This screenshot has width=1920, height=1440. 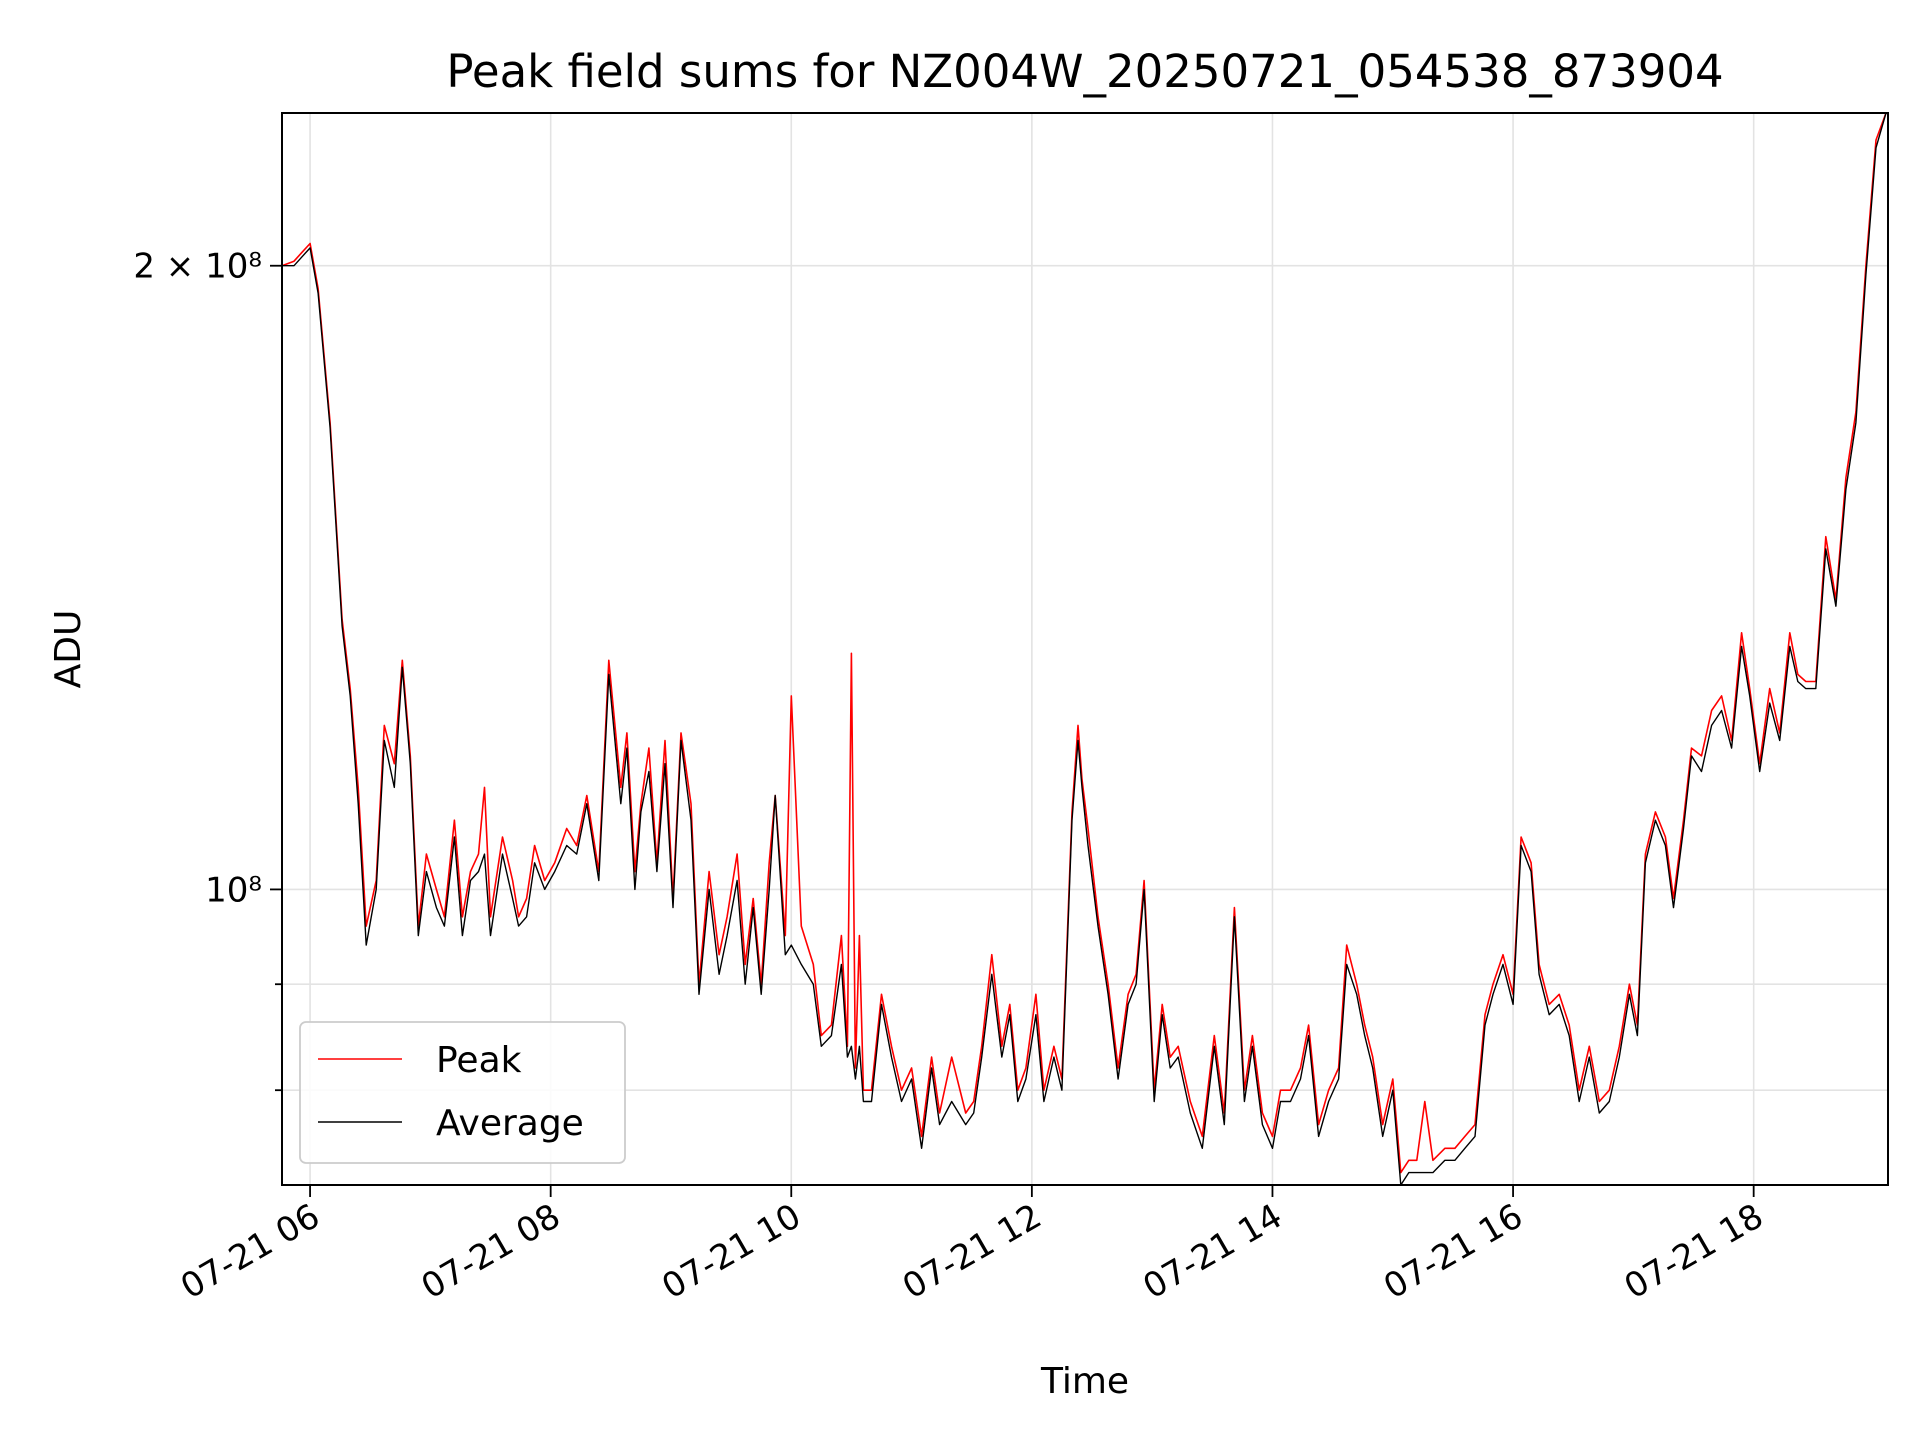 I want to click on x-axis-label: Time, so click(x=1084, y=1381).